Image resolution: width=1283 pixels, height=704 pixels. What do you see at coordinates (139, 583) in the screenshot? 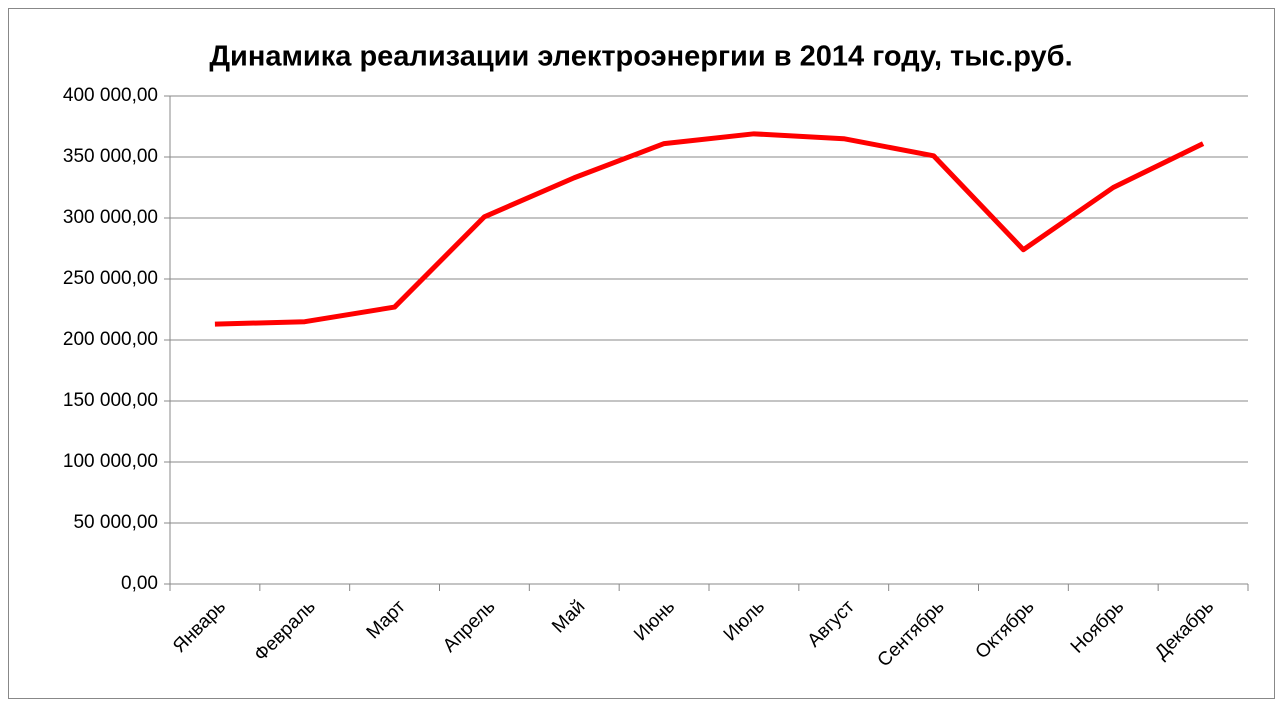
I see `y-tick-label: 0,00` at bounding box center [139, 583].